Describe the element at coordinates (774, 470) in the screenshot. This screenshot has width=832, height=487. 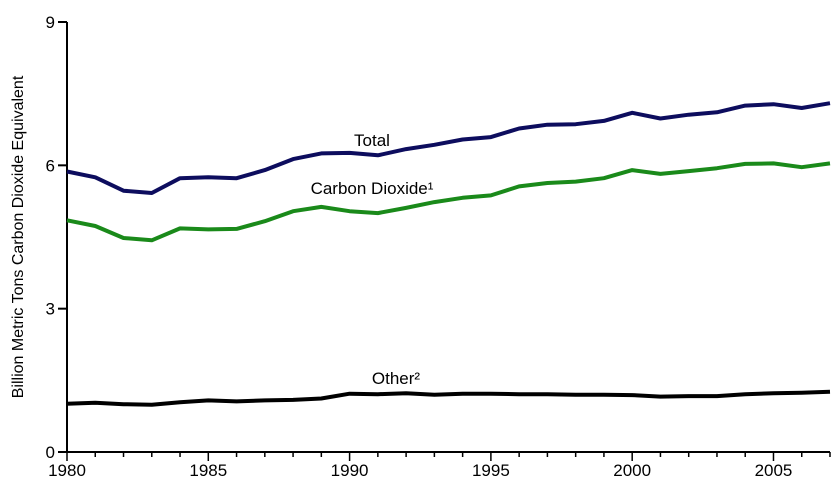
I see `x-tick-label: 2005` at that location.